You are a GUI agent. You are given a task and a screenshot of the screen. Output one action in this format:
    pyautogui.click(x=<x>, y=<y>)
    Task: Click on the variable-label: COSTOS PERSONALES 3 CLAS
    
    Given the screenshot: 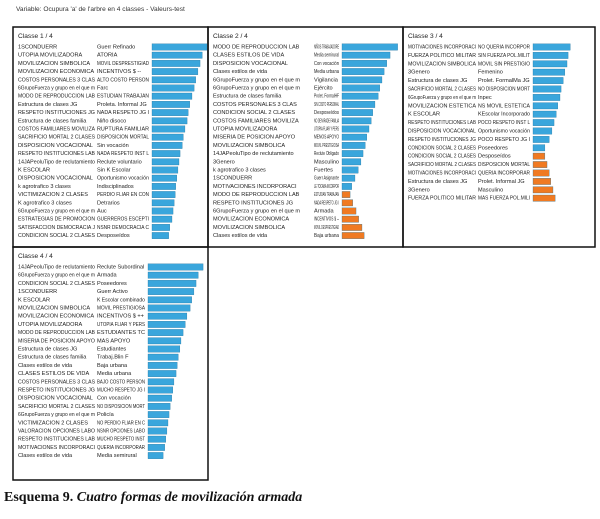 What is the action you would take?
    pyautogui.click(x=56, y=80)
    